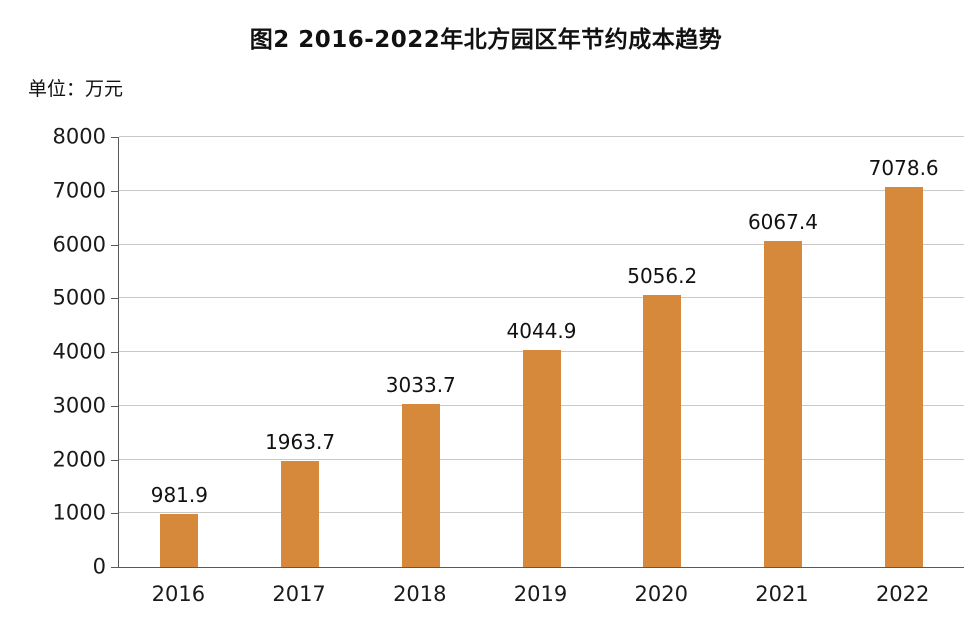 The image size is (972, 629). Describe the element at coordinates (179, 495) in the screenshot. I see `bar-value-label: 981.9` at that location.